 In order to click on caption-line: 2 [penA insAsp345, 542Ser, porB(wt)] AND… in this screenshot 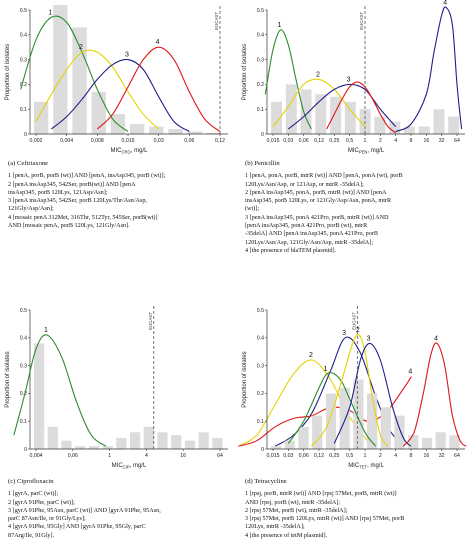, I will do `click(72, 184)`.